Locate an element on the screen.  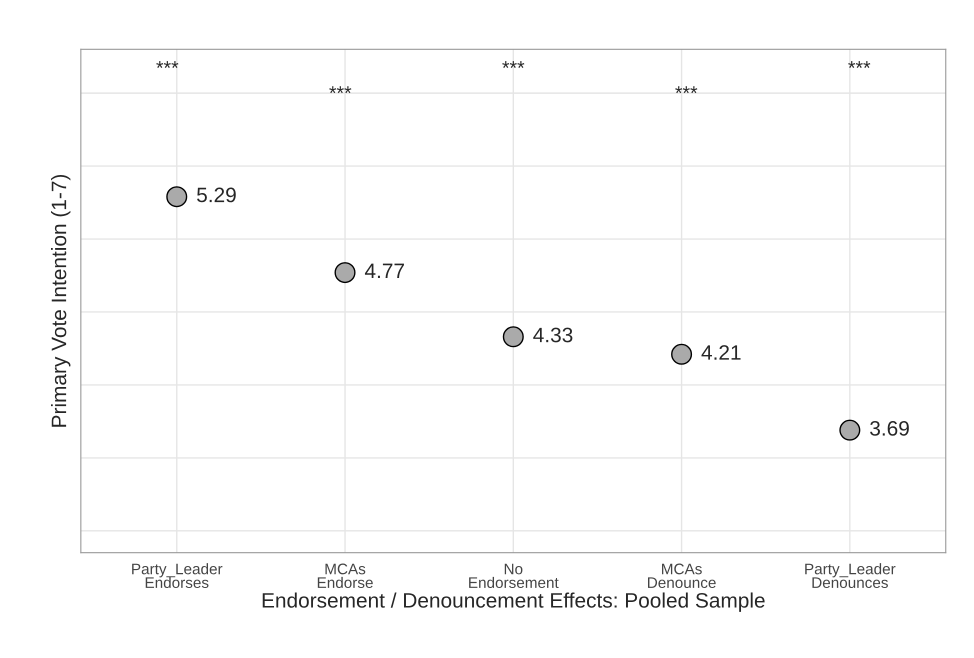
data-label: 4.21 is located at coordinates (721, 352).